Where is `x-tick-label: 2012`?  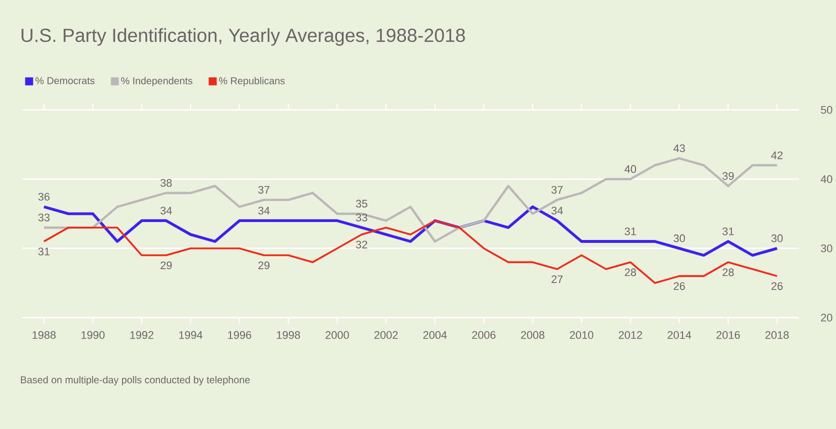 x-tick-label: 2012 is located at coordinates (630, 334).